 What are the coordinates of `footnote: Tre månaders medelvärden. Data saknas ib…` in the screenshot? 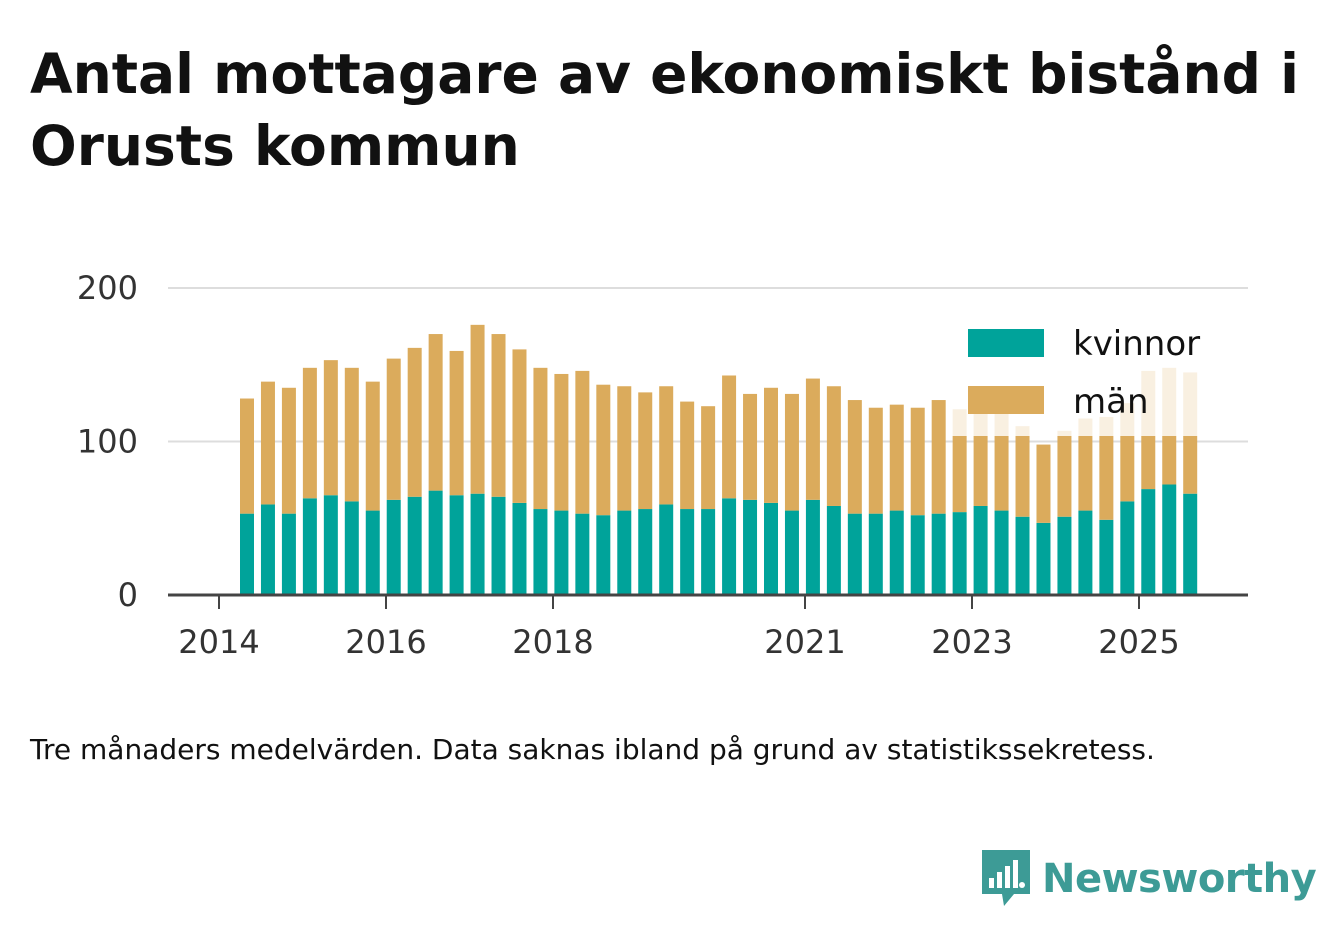 It's located at (592, 749).